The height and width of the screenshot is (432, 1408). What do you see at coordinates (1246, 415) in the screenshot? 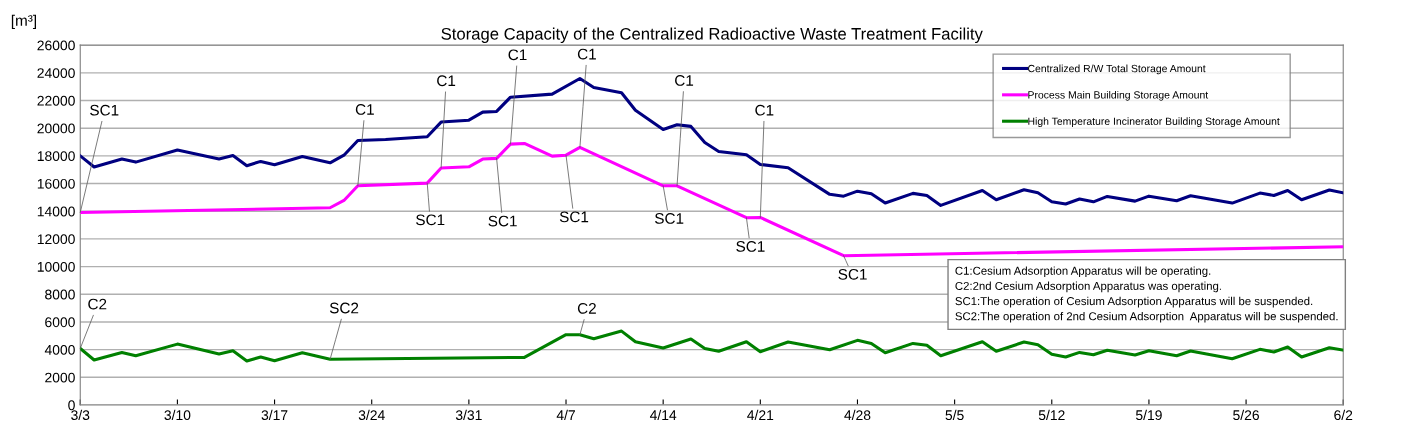
I see `x-tick-label: 5/26` at bounding box center [1246, 415].